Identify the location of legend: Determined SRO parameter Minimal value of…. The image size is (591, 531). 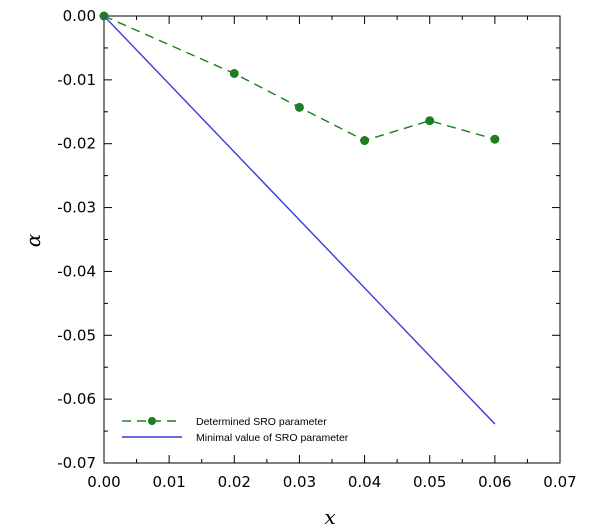
(235, 430).